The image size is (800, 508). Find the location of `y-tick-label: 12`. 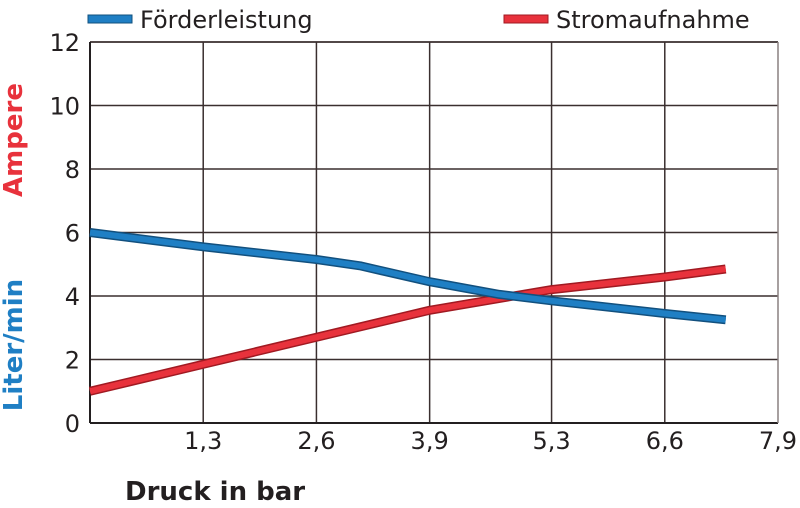

y-tick-label: 12 is located at coordinates (64, 43).